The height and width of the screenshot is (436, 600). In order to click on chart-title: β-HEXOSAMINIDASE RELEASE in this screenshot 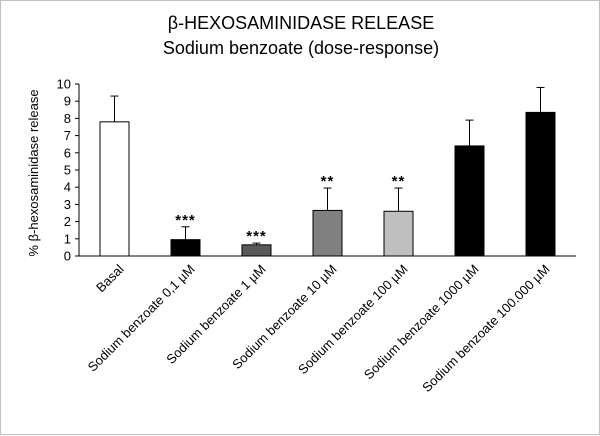, I will do `click(301, 23)`.